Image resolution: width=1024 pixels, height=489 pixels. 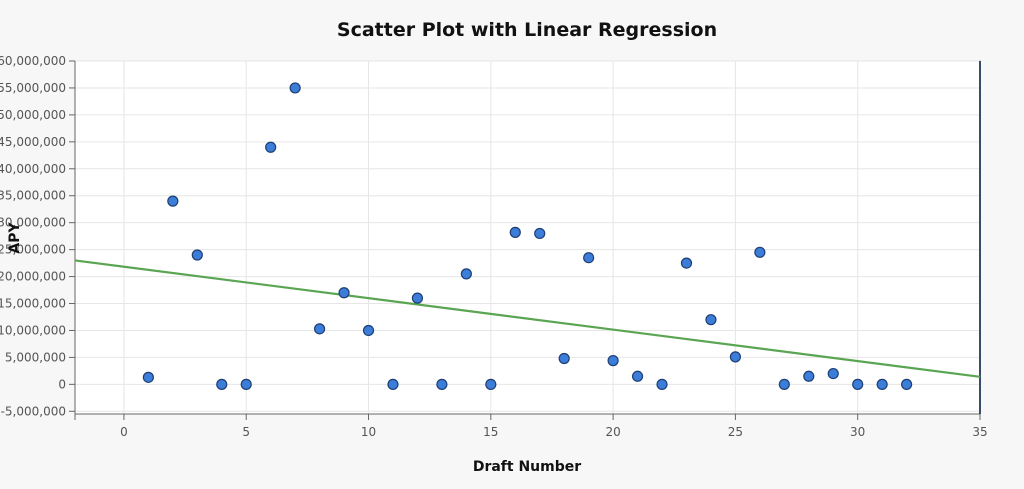 I want to click on y-tick-label: 20,000,000, so click(x=33, y=277).